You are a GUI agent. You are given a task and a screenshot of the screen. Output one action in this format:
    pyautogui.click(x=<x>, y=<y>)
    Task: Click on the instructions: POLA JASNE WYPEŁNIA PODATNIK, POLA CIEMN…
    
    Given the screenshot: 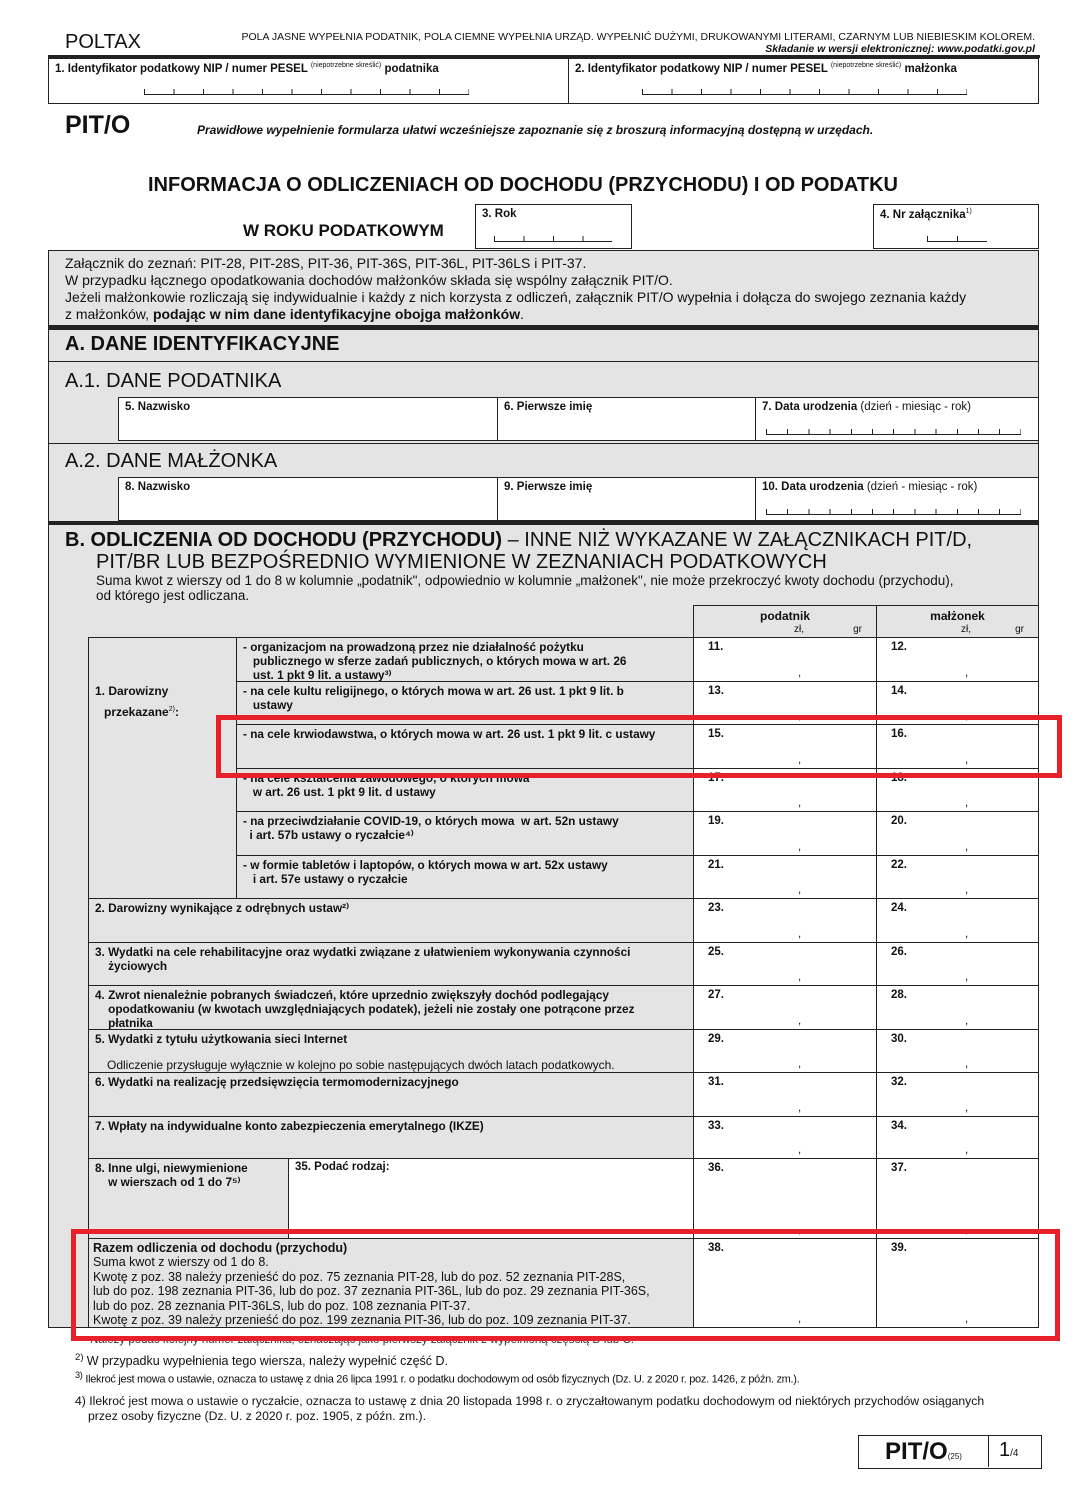 What is the action you would take?
    pyautogui.click(x=638, y=37)
    